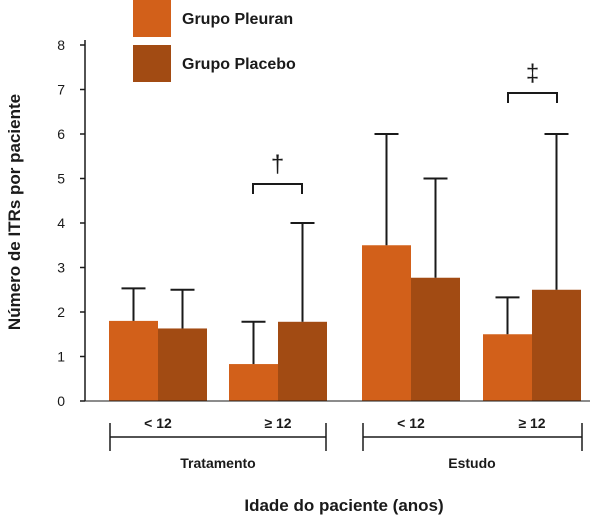 This screenshot has height=519, width=599. What do you see at coordinates (532, 73) in the screenshot?
I see `significance-marker: ‡` at bounding box center [532, 73].